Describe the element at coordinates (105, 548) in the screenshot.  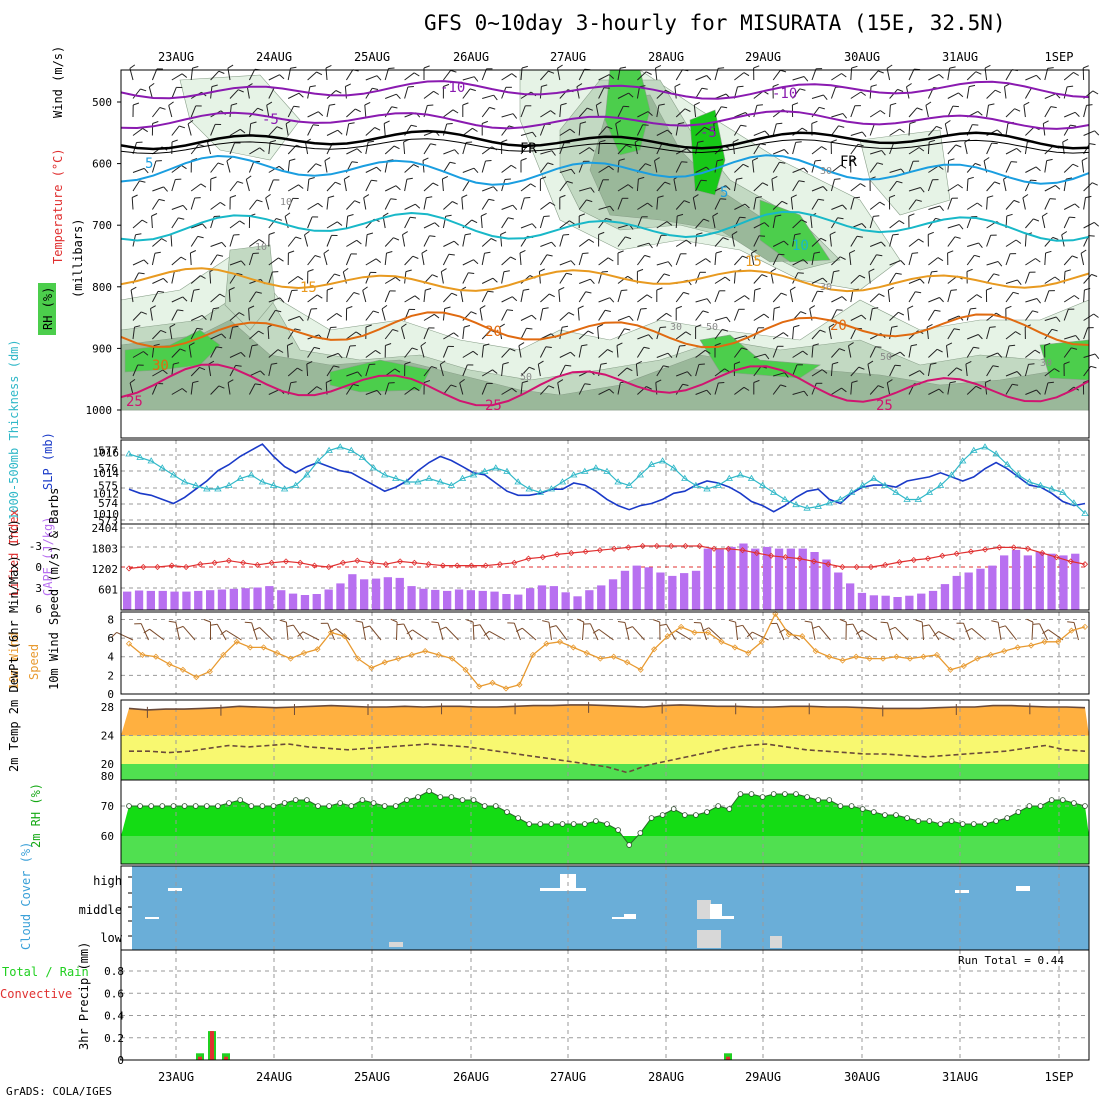
I see `cape-tick-label: 1803` at that location.